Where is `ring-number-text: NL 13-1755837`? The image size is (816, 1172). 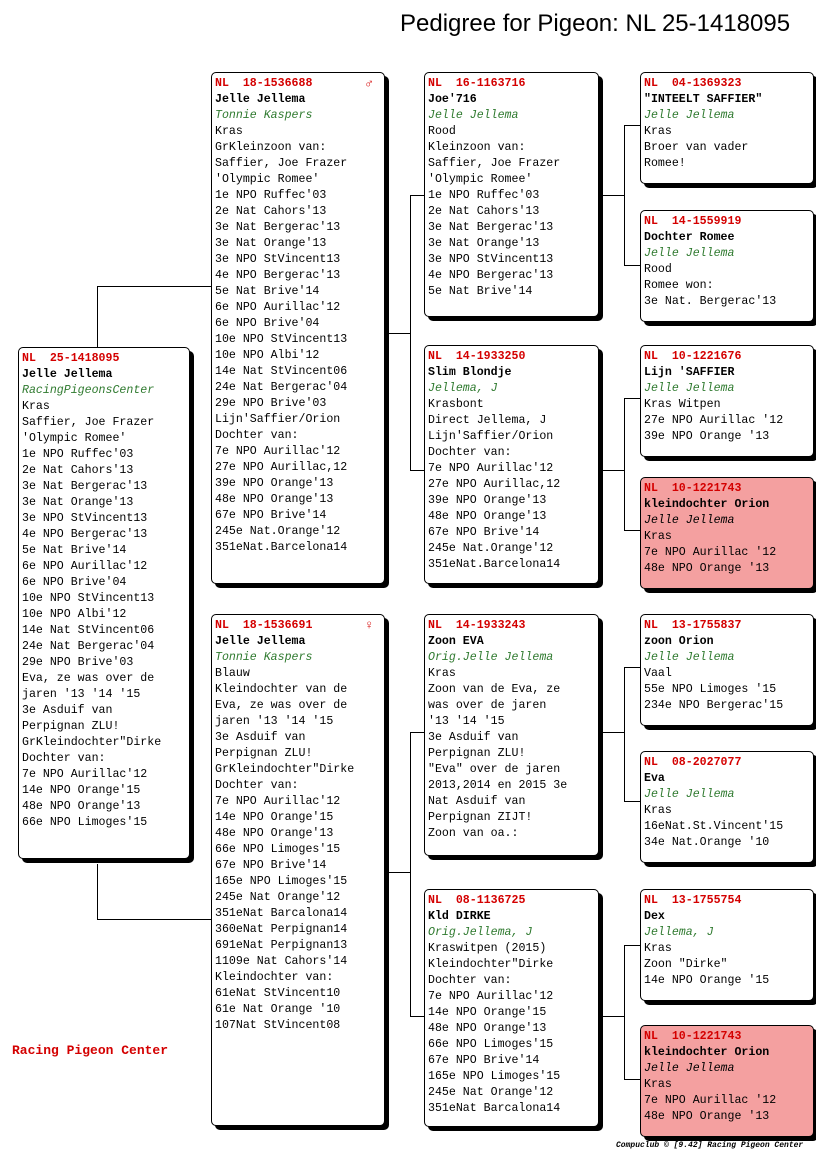 ring-number-text: NL 13-1755837 is located at coordinates (693, 625).